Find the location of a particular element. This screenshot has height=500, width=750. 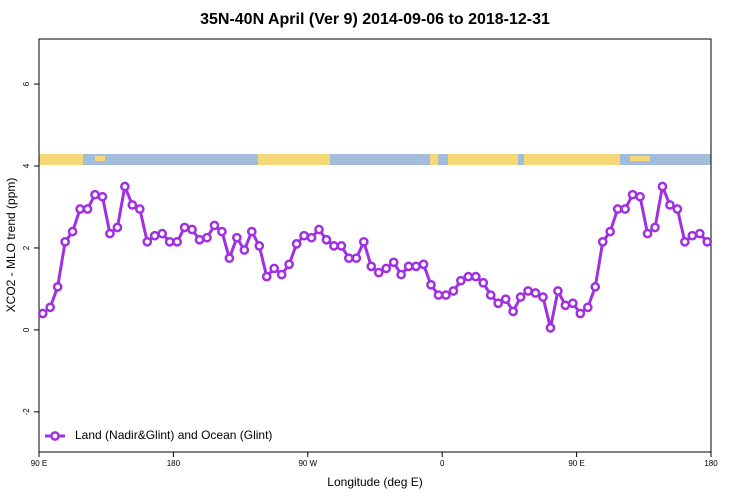

y-axis-label: XCO2 - MLO trend (ppm) is located at coordinates (11, 245).